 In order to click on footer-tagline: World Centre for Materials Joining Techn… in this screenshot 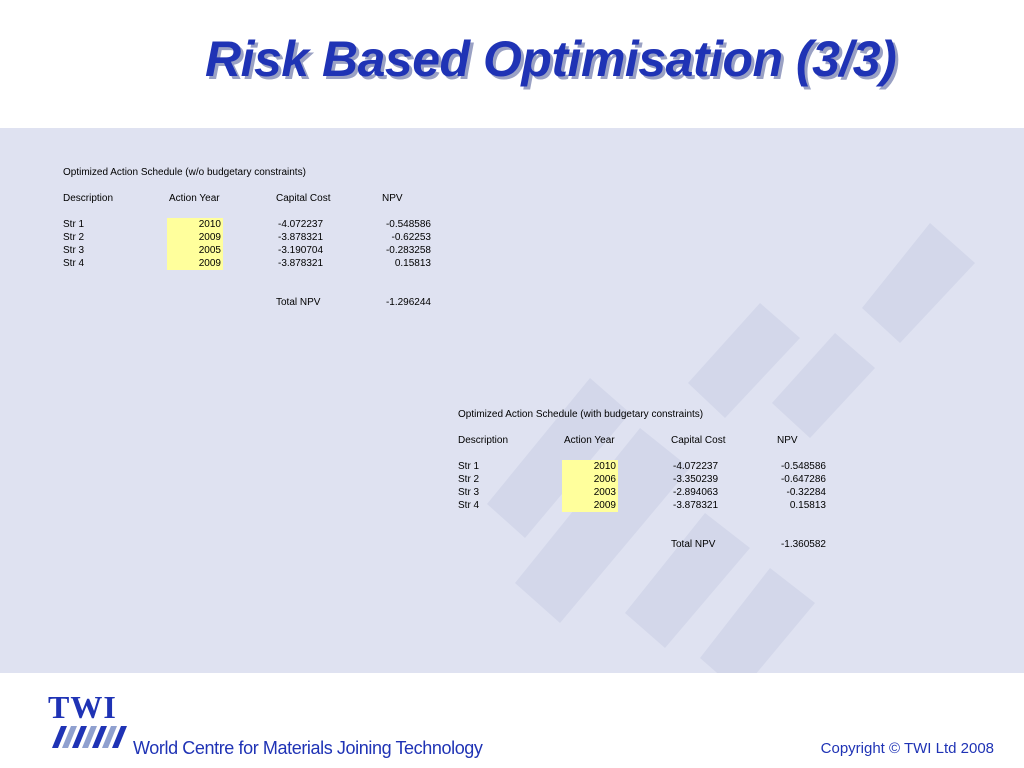, I will do `click(308, 748)`.